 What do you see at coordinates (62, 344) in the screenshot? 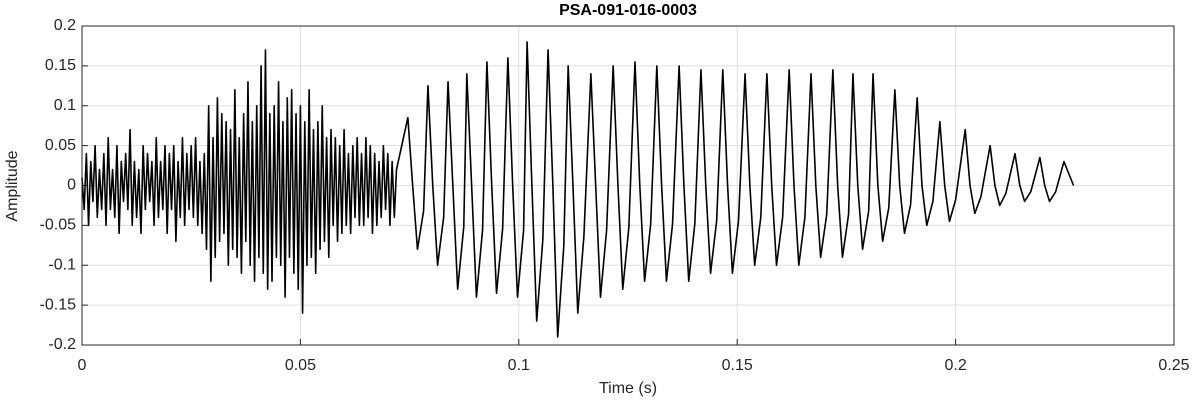
I see `y-tick-label: -0.2` at bounding box center [62, 344].